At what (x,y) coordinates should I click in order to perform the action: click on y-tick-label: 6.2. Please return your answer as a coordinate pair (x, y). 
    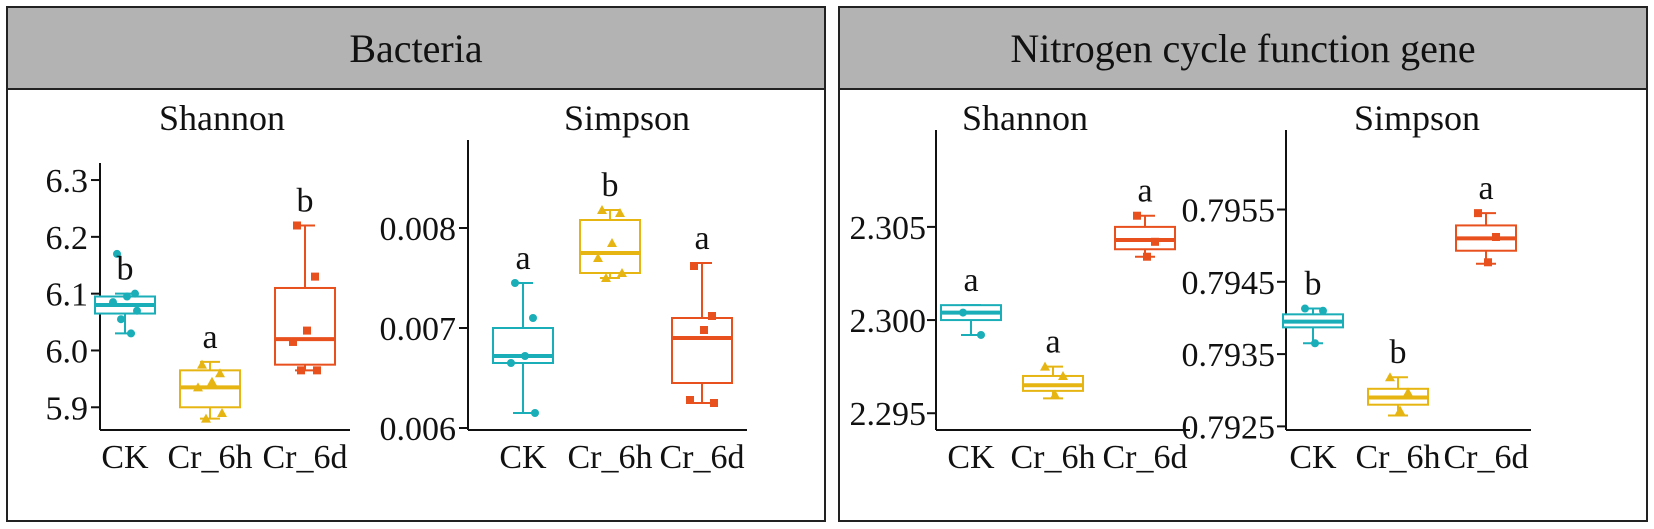
    Looking at the image, I should click on (67, 238).